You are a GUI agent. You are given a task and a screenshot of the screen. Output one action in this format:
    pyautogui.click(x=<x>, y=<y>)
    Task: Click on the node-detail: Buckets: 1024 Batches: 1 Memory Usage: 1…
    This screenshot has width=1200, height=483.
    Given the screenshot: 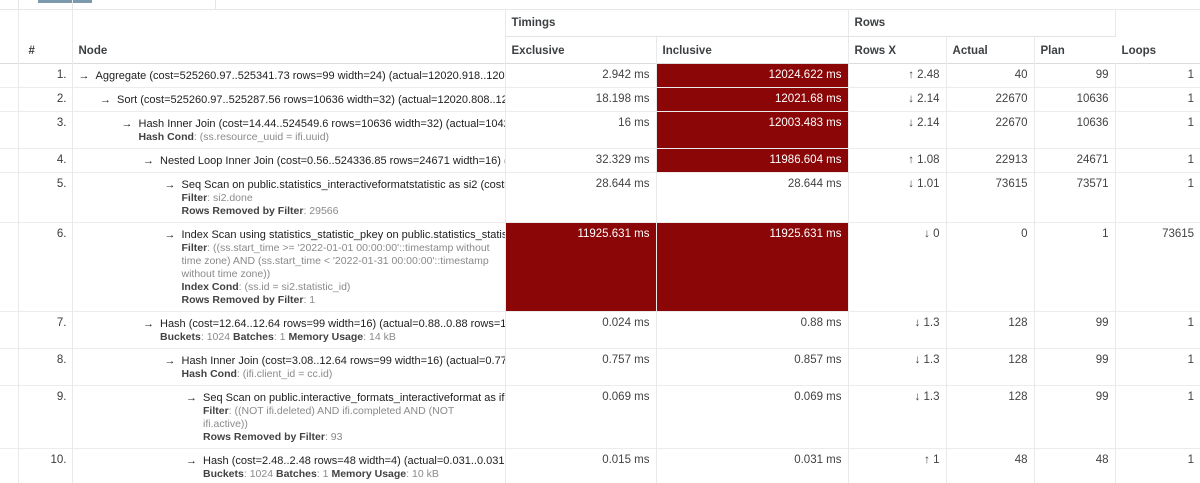 What is the action you would take?
    pyautogui.click(x=278, y=337)
    